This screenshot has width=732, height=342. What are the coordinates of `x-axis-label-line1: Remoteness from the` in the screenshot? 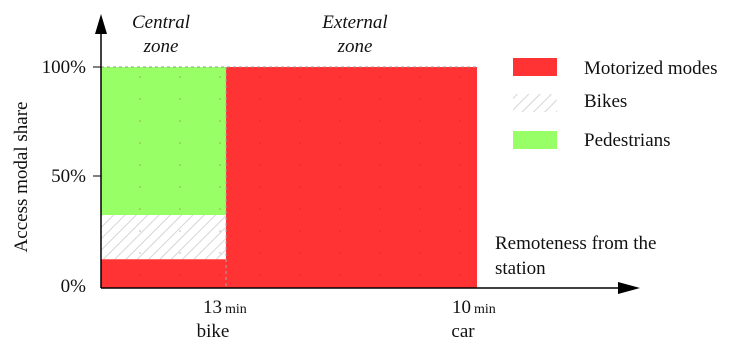 It's located at (575, 243).